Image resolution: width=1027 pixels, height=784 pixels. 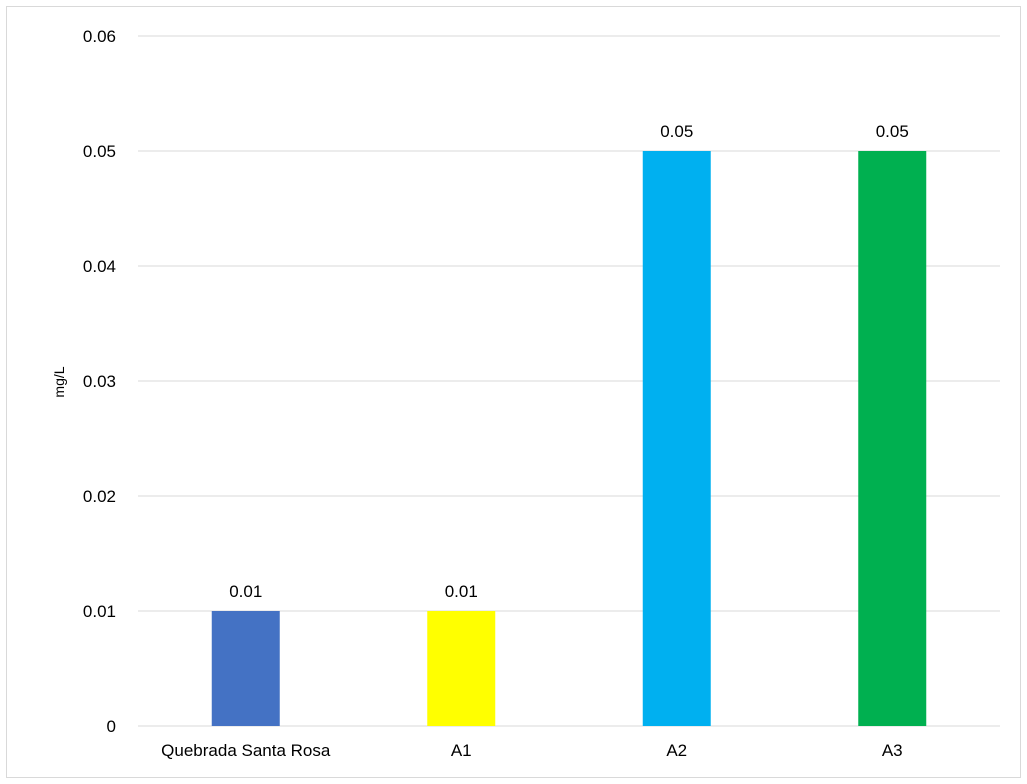 I want to click on x-tick-label: A3, so click(x=892, y=750).